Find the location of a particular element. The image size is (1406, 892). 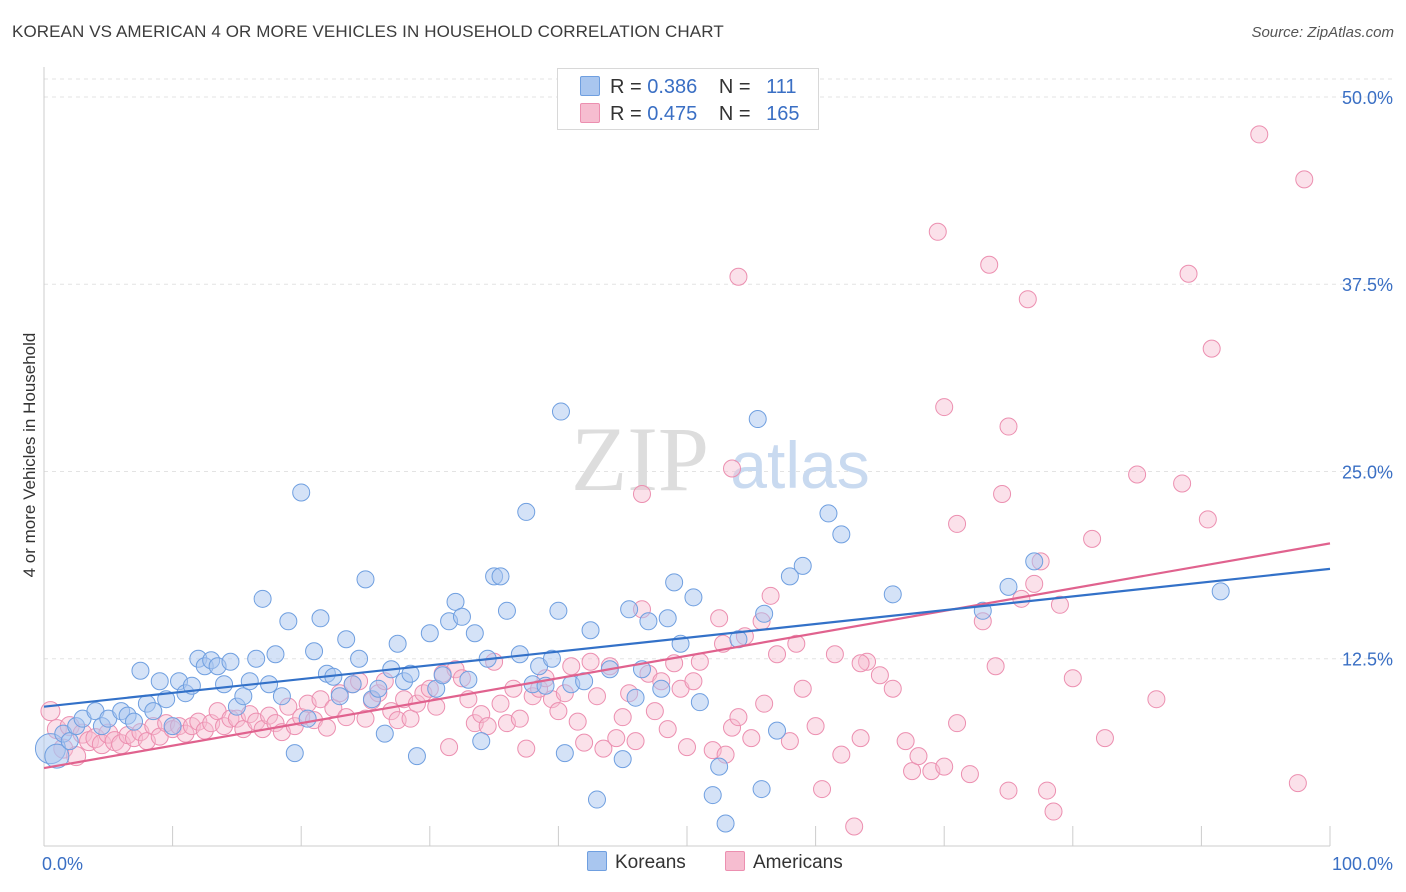

legend-item-americans: Americans is located at coordinates (784, 864).